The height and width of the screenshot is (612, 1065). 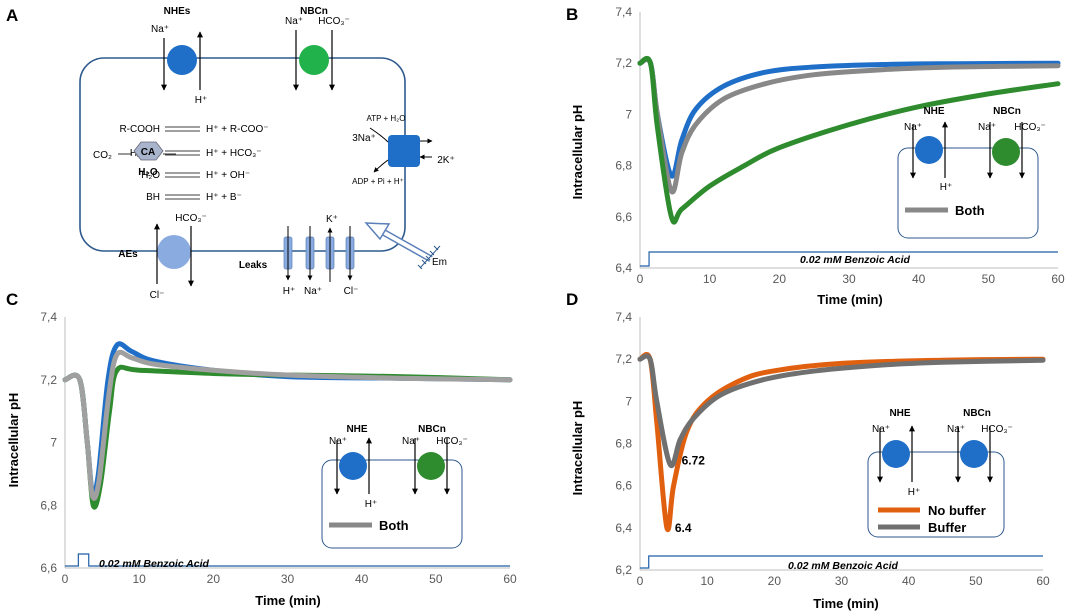 What do you see at coordinates (253, 265) in the screenshot?
I see `leaks-label: Leaks` at bounding box center [253, 265].